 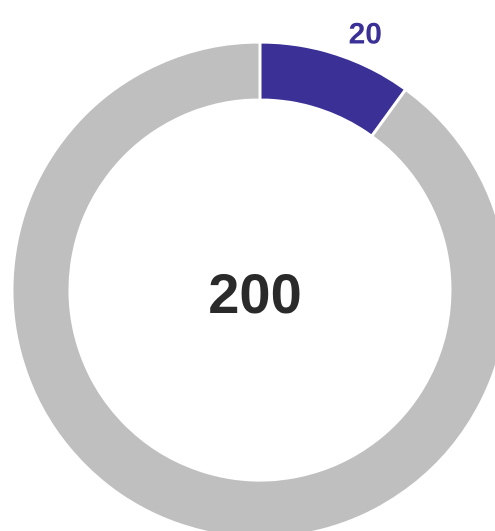 What do you see at coordinates (365, 33) in the screenshot?
I see `value-label: 20` at bounding box center [365, 33].